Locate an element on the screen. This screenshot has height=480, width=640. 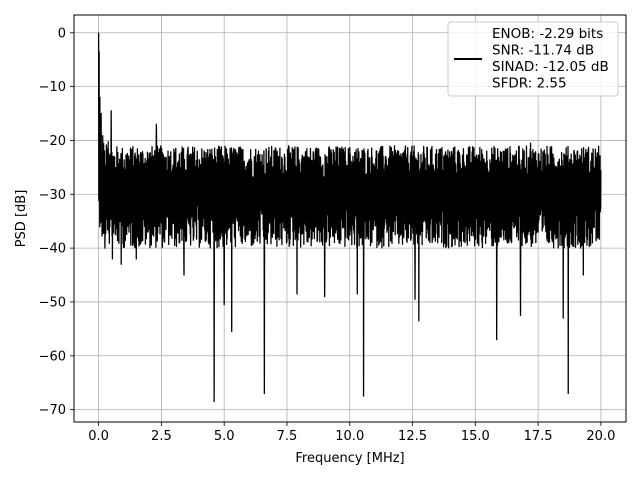
x-axis-label: Frequency [MHz] is located at coordinates (349, 458).